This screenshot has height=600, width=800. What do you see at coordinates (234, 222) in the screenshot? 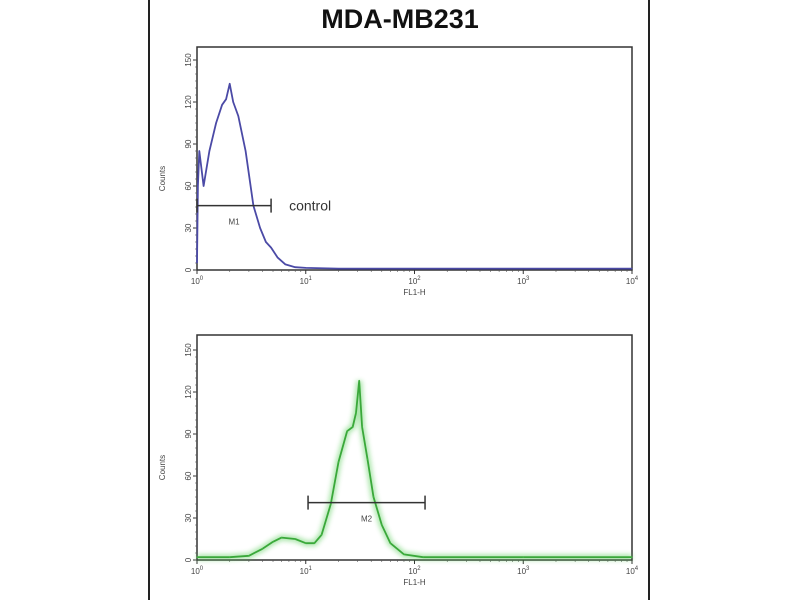
I see `gate-label: M1` at bounding box center [234, 222].